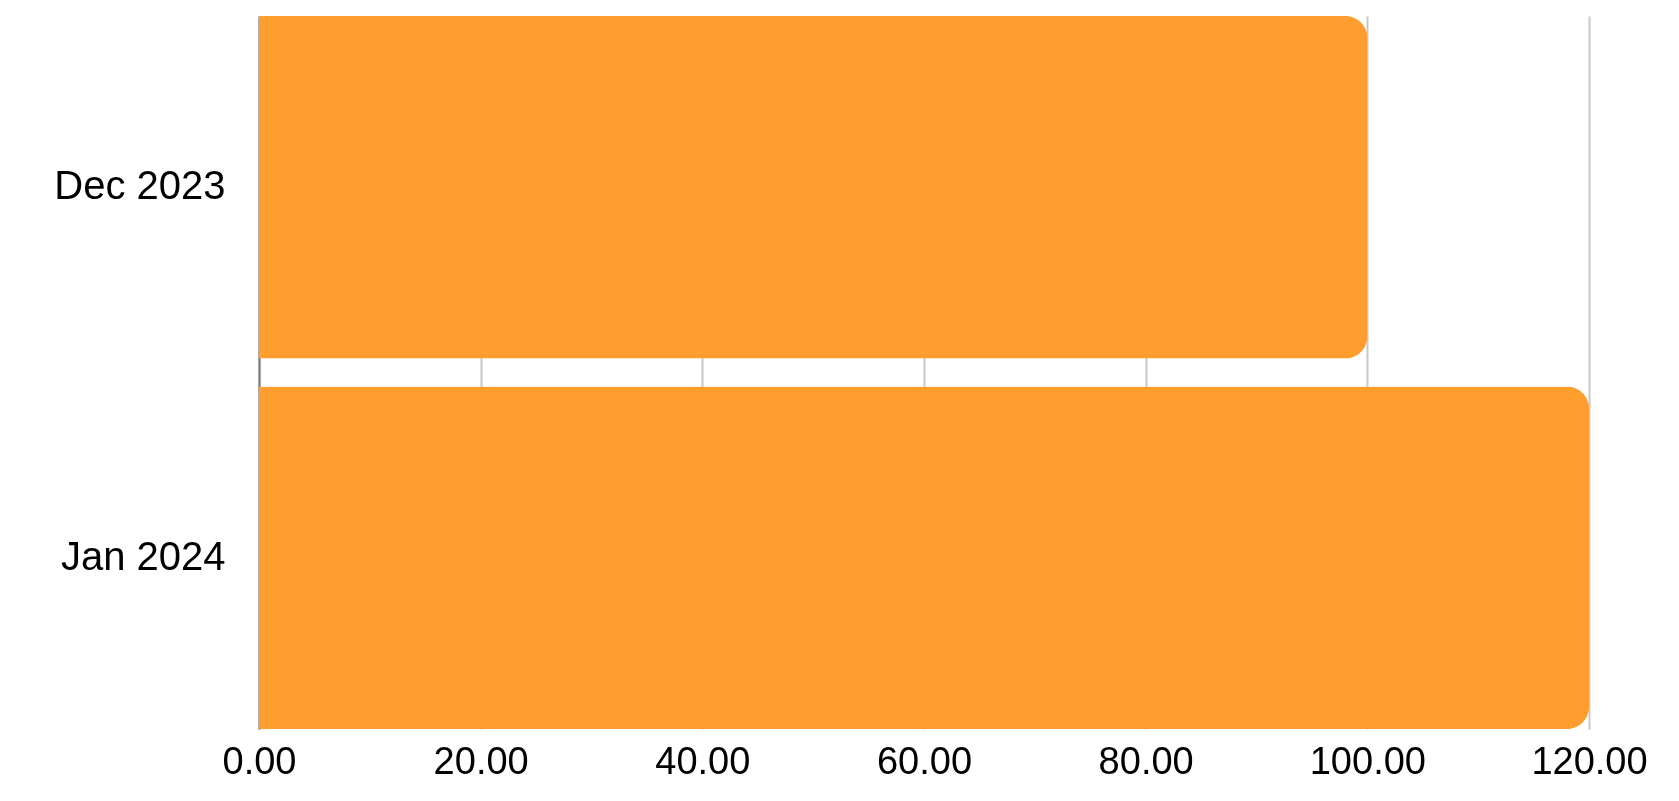 Image resolution: width=1679 pixels, height=801 pixels. What do you see at coordinates (1146, 760) in the screenshot?
I see `x-tick-label: 80.00` at bounding box center [1146, 760].